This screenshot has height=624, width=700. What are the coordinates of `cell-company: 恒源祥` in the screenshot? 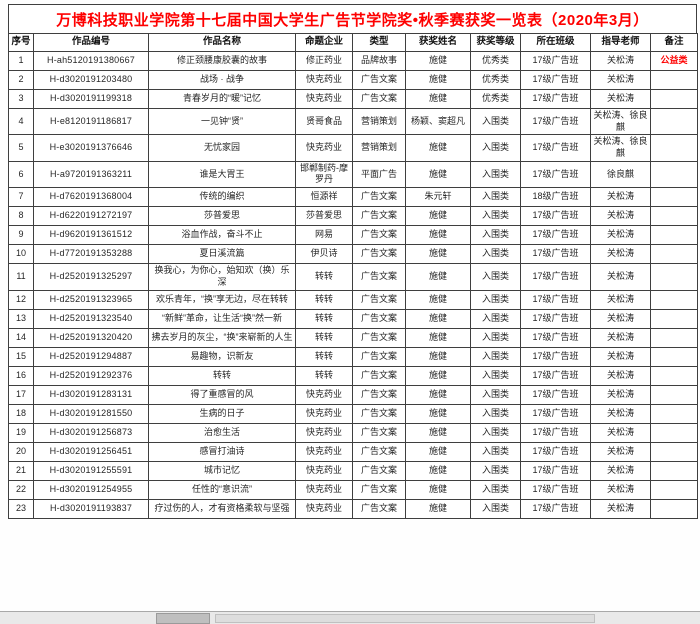 It's located at (324, 197).